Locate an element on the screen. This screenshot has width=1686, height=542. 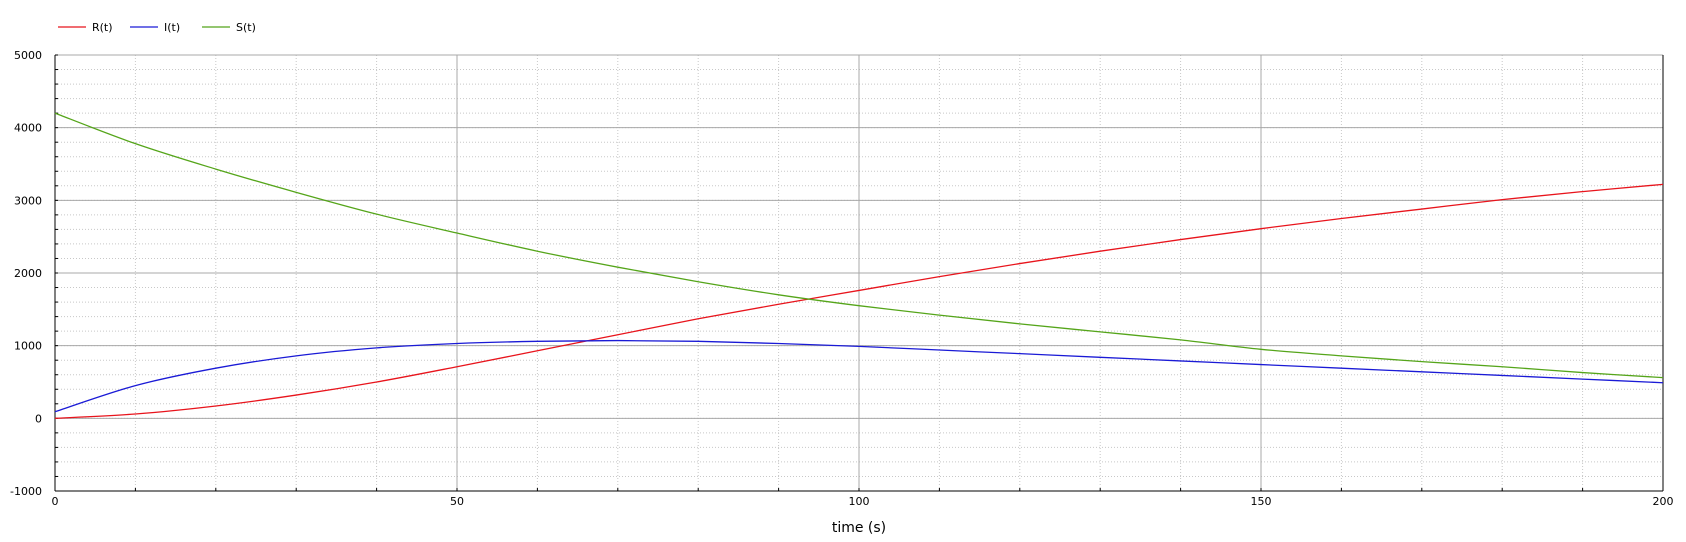
y-tick-label: 1000 is located at coordinates (28, 346).